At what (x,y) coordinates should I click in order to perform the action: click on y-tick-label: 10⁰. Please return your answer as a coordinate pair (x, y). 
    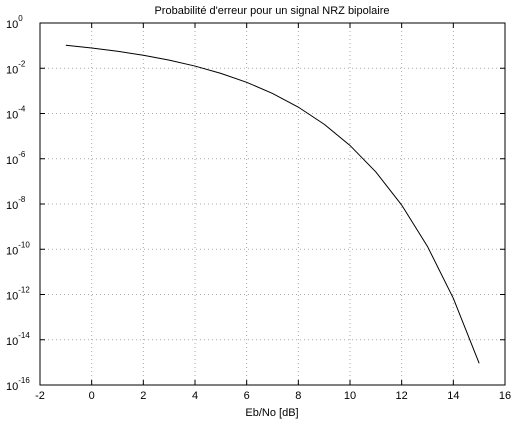
    Looking at the image, I should click on (14, 22).